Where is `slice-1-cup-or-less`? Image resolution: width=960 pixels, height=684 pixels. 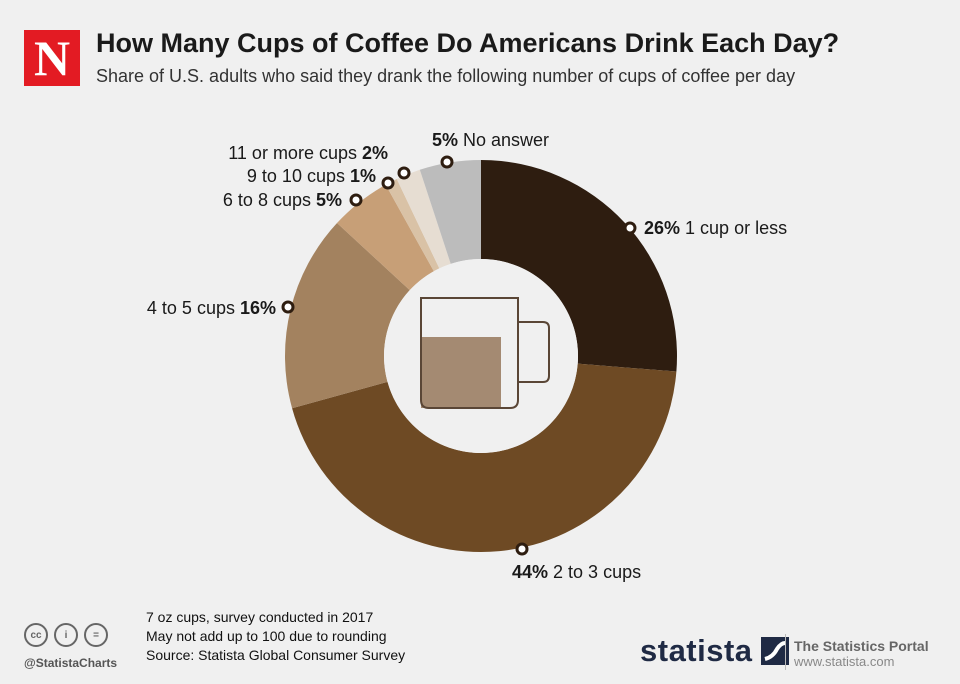
slice-1-cup-or-less is located at coordinates (579, 266).